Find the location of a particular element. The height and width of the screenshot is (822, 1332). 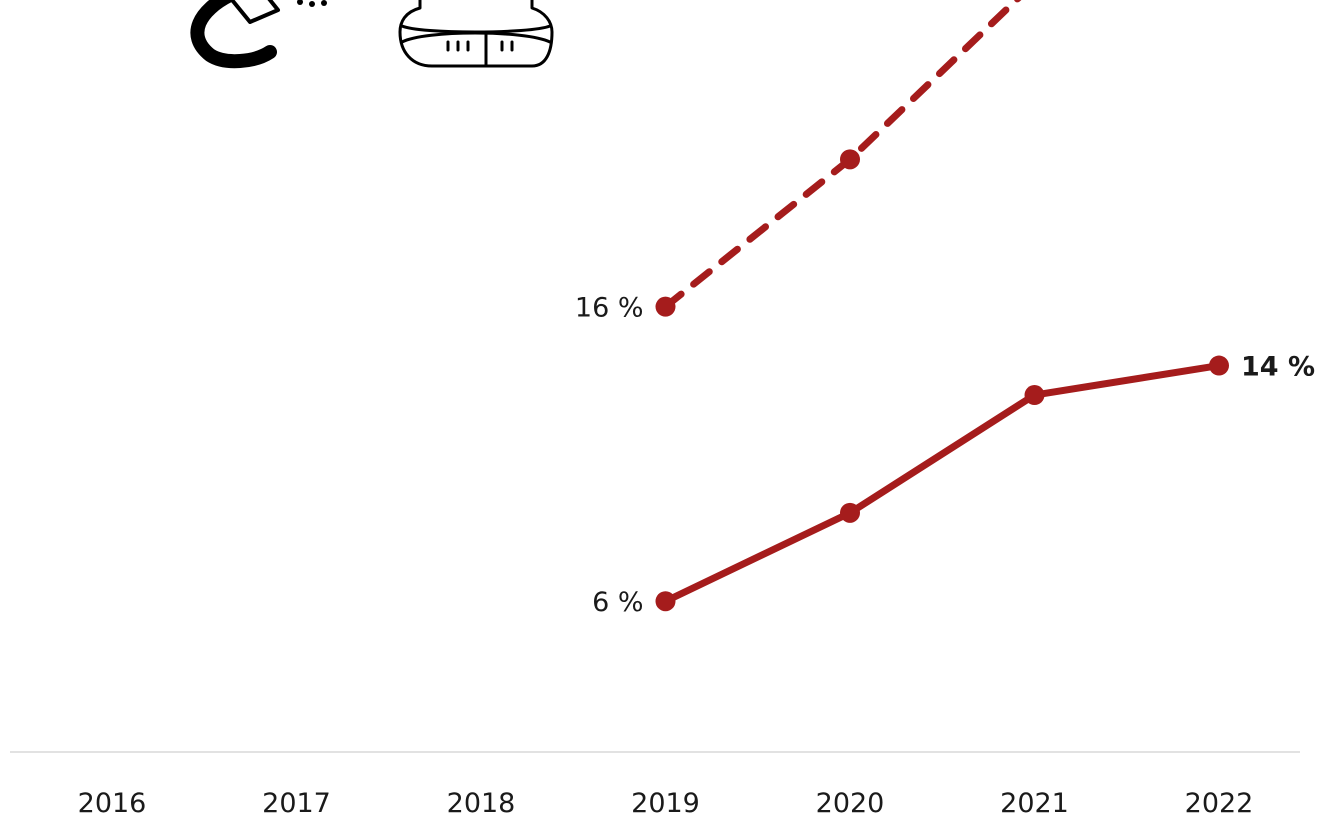

data-label-solid-2019: 6 % is located at coordinates (617, 602).